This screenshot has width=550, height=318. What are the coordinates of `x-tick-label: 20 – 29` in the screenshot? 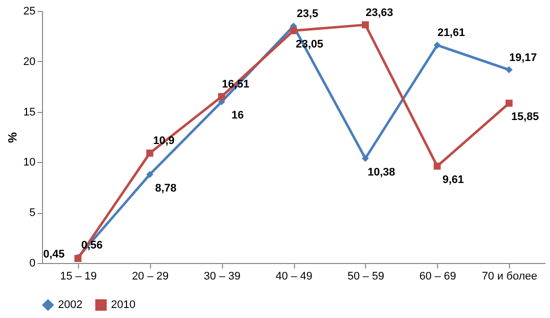 It's located at (150, 276).